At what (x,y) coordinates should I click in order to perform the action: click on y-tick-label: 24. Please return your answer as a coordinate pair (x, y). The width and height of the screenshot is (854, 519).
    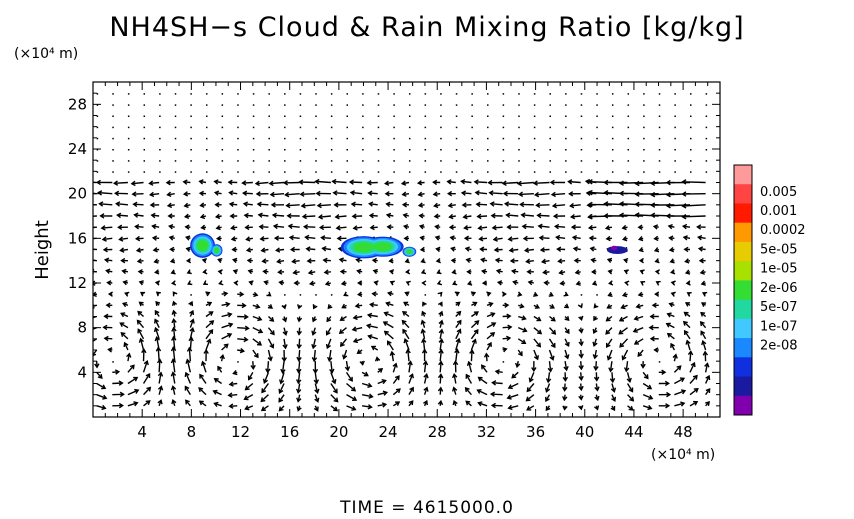
    Looking at the image, I should click on (77, 149).